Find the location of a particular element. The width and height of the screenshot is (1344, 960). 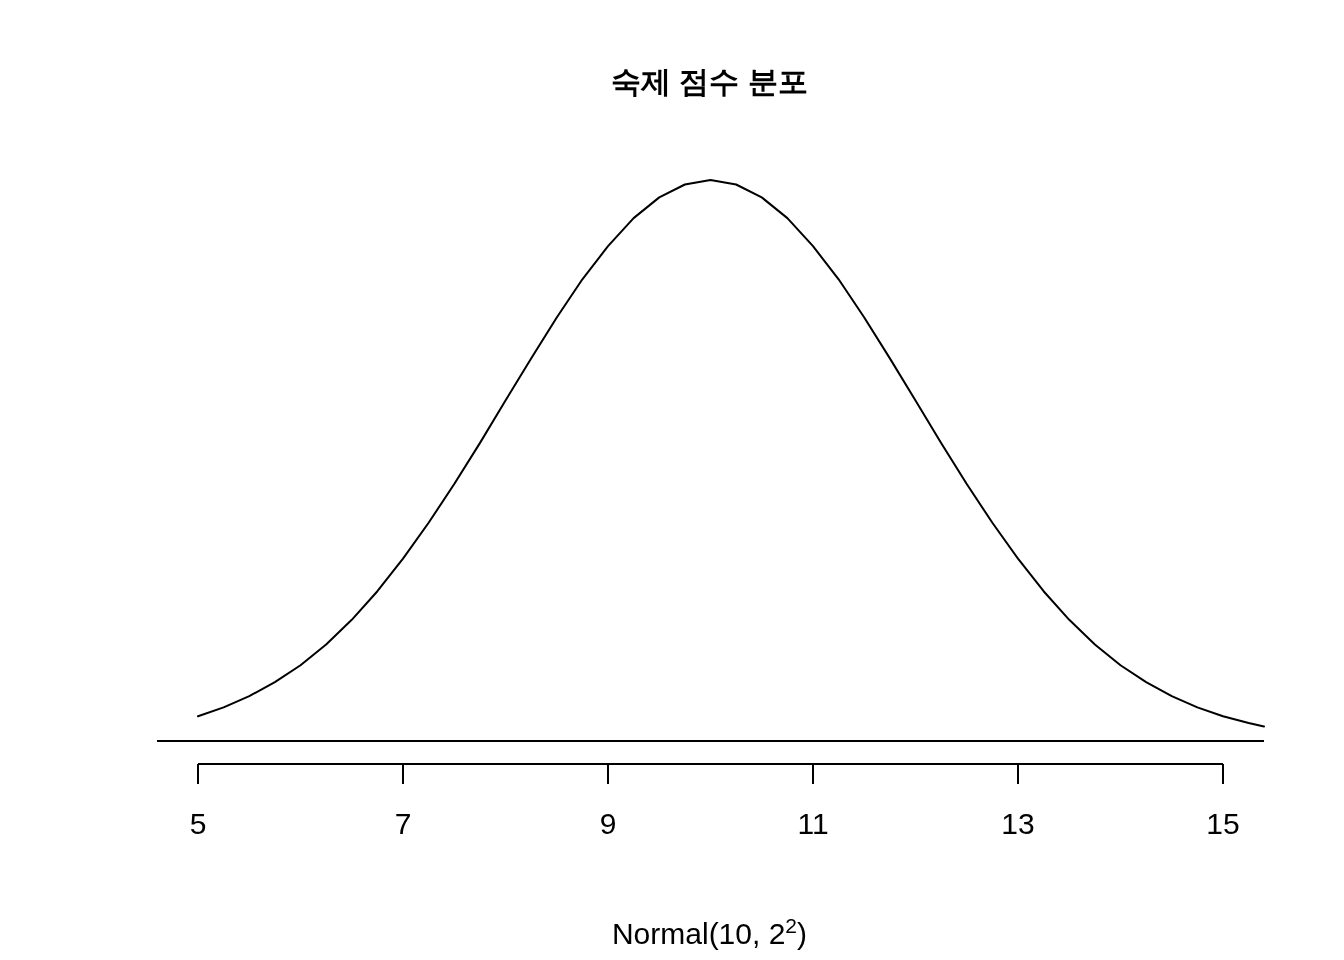

x-tick-label: 9 is located at coordinates (608, 823).